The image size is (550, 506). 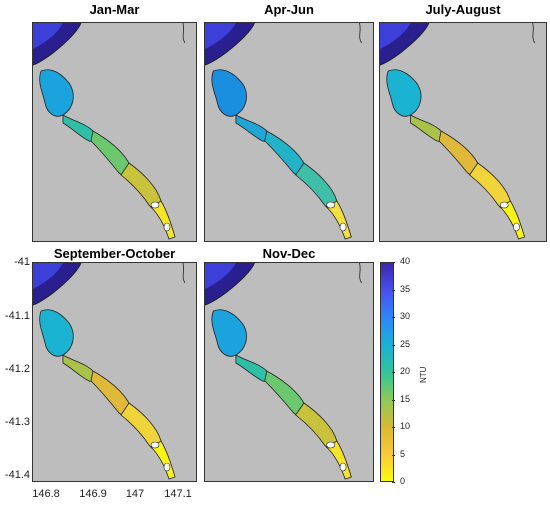 I want to click on colorbar-tick-label: 35, so click(x=405, y=288).